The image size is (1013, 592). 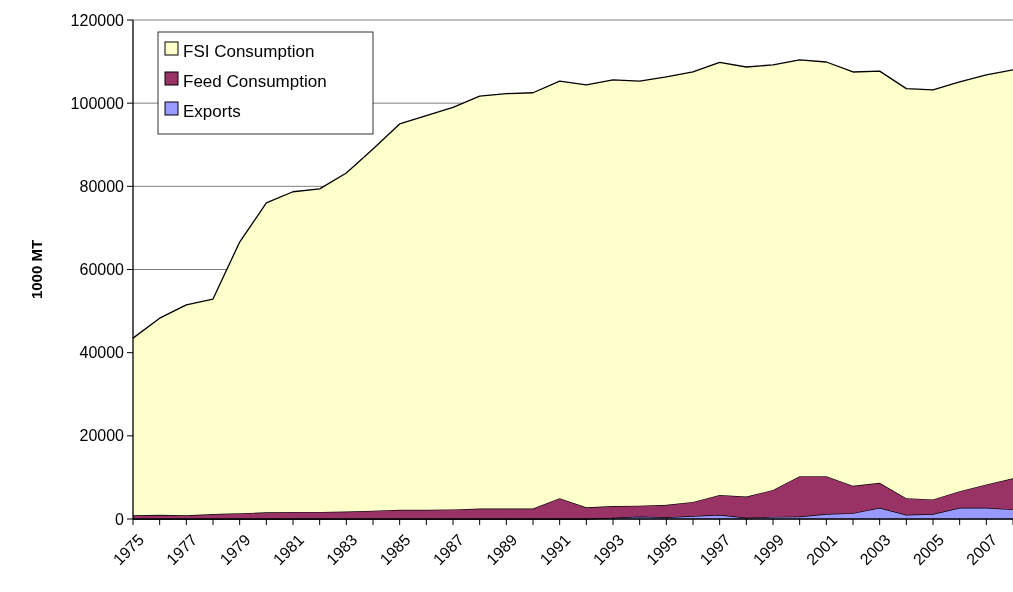 What do you see at coordinates (255, 81) in the screenshot?
I see `legend-label: Feed Consumption` at bounding box center [255, 81].